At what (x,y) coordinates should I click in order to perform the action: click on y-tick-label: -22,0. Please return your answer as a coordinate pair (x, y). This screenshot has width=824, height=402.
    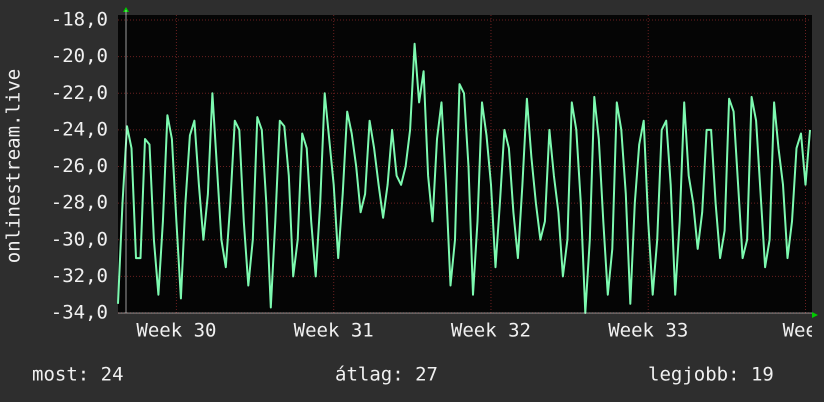
    Looking at the image, I should click on (79, 93).